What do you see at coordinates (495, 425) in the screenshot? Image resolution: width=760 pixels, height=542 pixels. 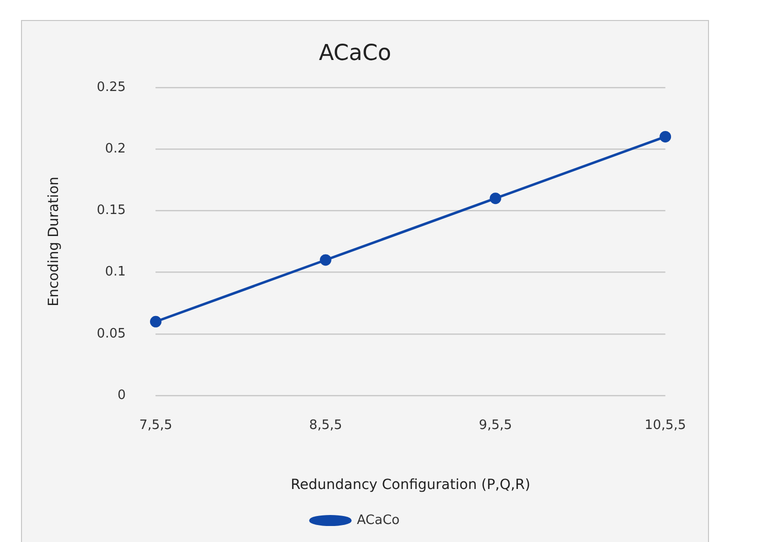 I see `x-tick-label: 9,5,5` at bounding box center [495, 425].